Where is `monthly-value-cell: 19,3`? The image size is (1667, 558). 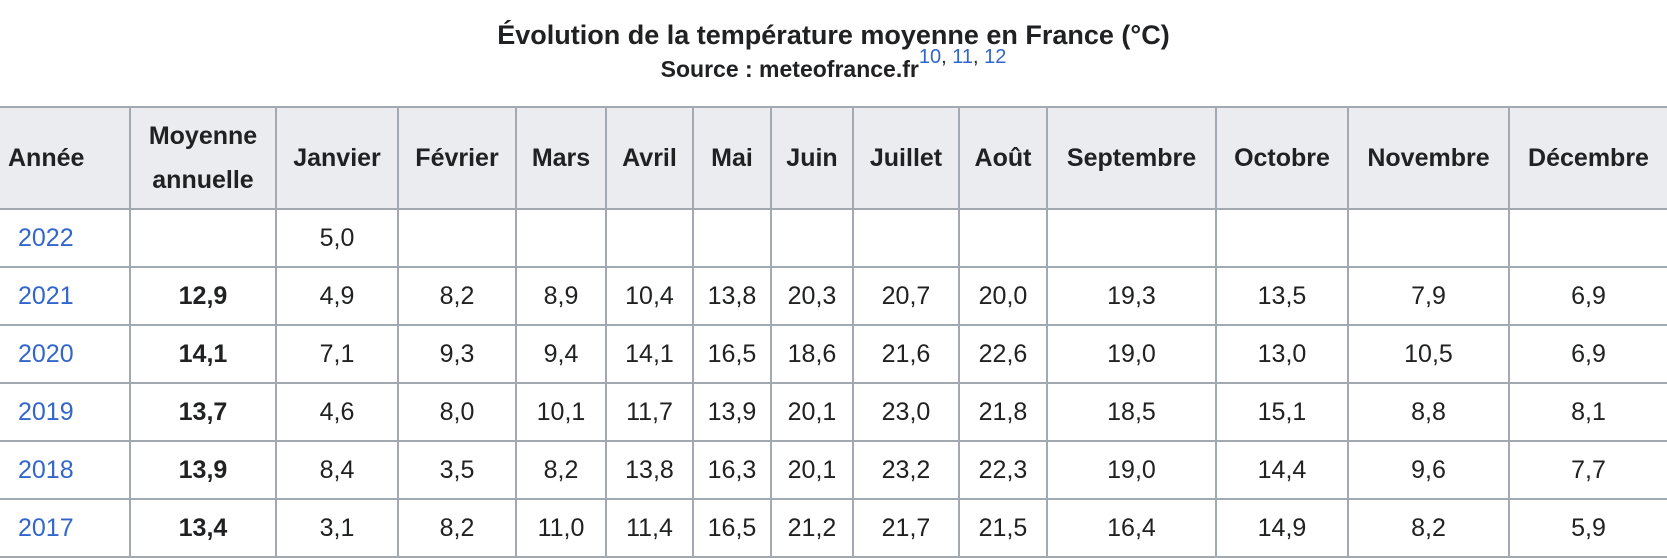
monthly-value-cell: 19,3 is located at coordinates (1131, 296).